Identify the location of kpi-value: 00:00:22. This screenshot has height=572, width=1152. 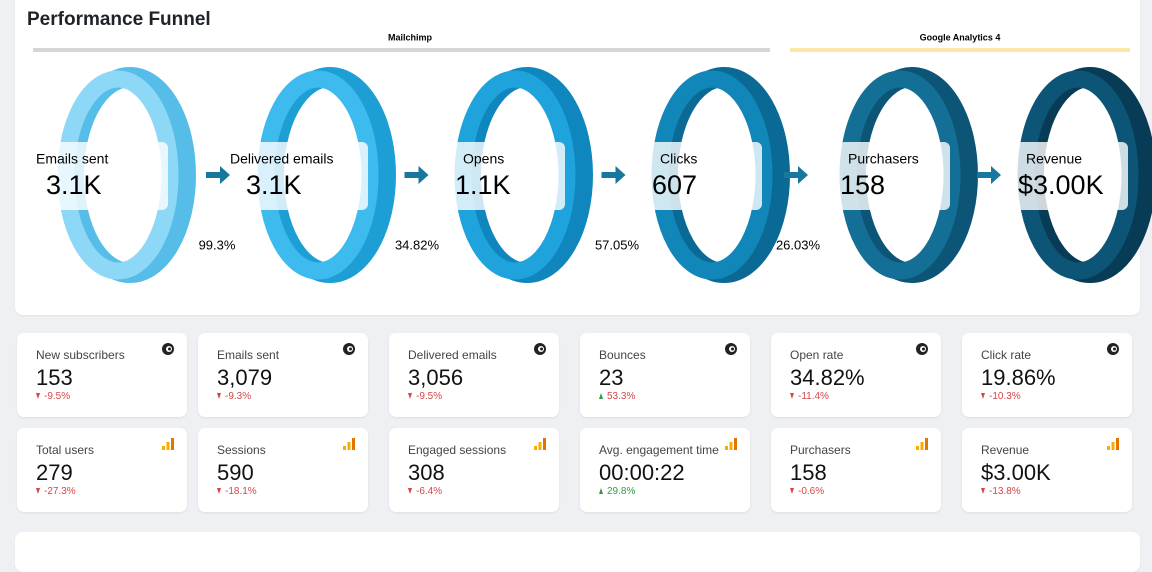
(642, 472).